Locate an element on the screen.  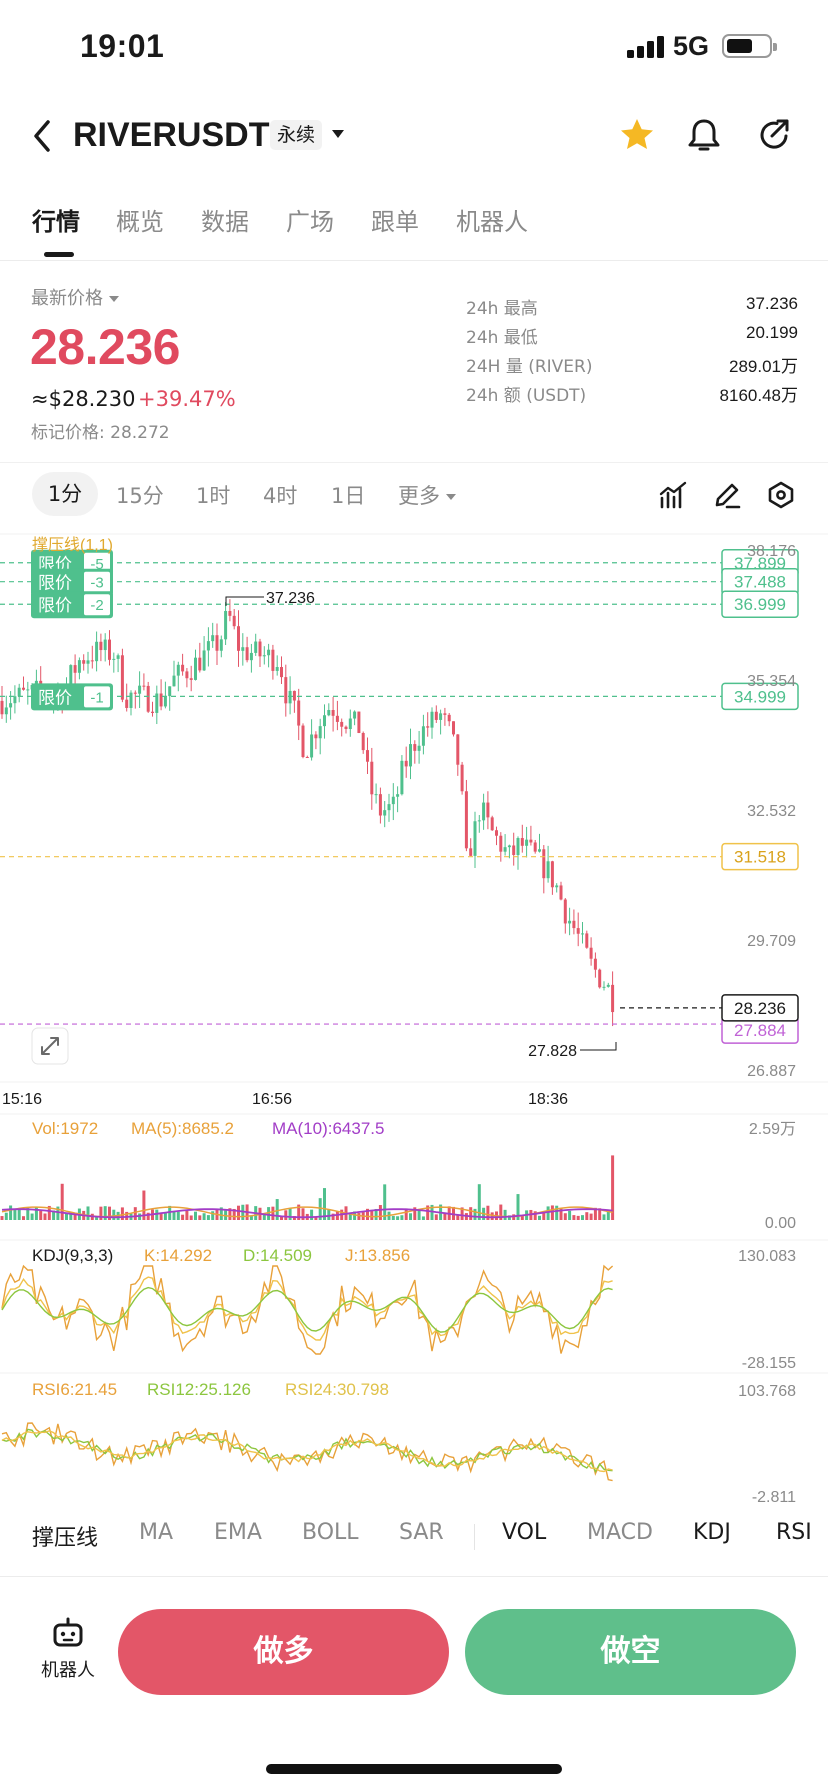
indicator-macd: MACD is located at coordinates (620, 1532).